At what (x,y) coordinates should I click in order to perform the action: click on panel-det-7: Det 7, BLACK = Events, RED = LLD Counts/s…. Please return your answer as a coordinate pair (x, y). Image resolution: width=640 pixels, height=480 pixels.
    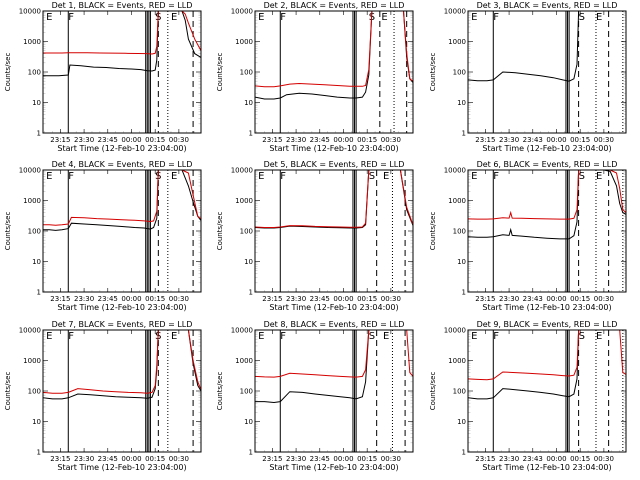
    Looking at the image, I should click on (103, 396).